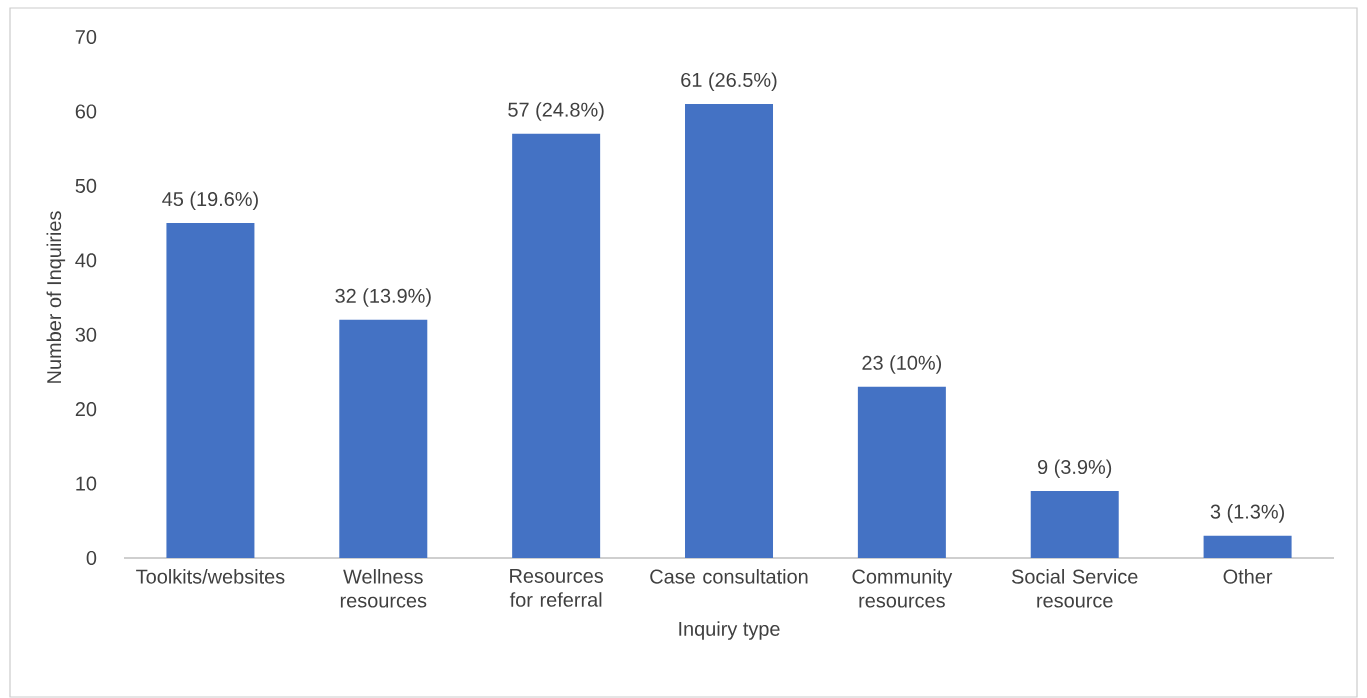  Describe the element at coordinates (729, 81) in the screenshot. I see `data-label: 61 (26.5%)` at that location.